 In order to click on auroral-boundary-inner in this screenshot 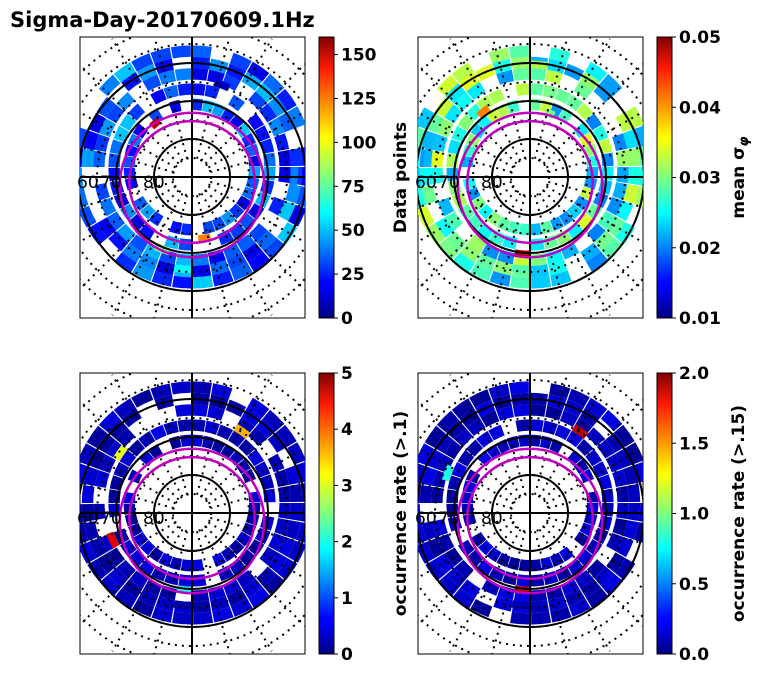, I will do `click(192, 518)`.